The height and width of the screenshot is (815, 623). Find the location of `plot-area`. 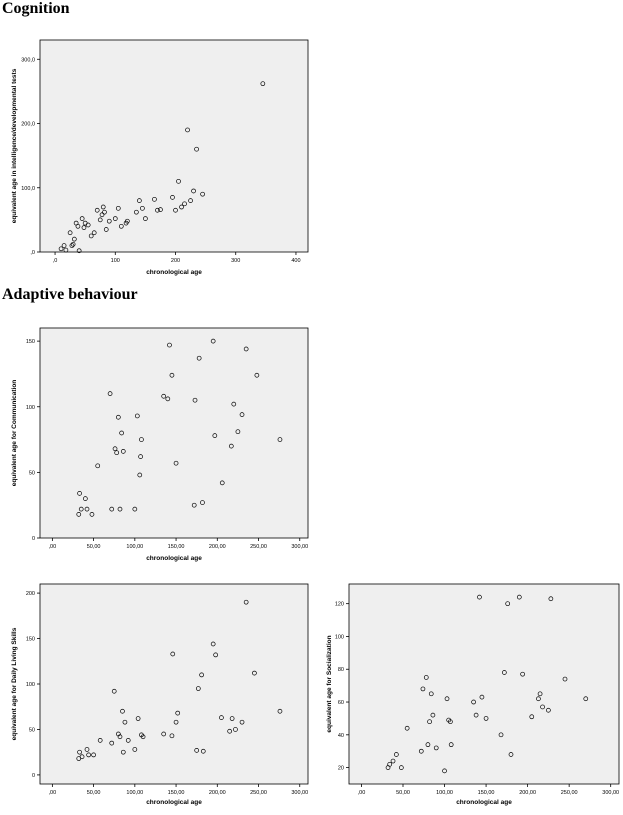

plot-area is located at coordinates (174, 146).